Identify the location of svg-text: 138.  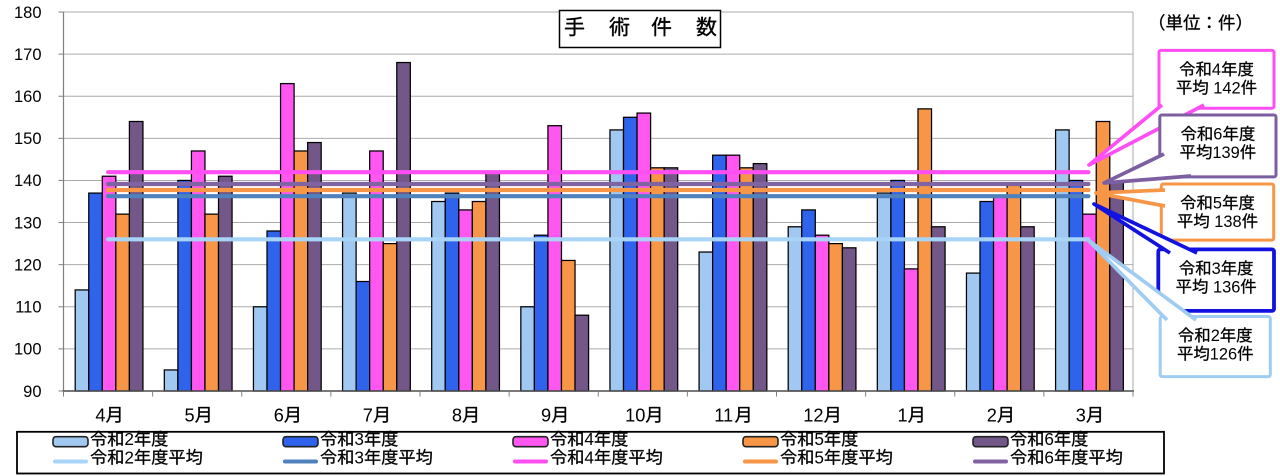
(1227, 222).